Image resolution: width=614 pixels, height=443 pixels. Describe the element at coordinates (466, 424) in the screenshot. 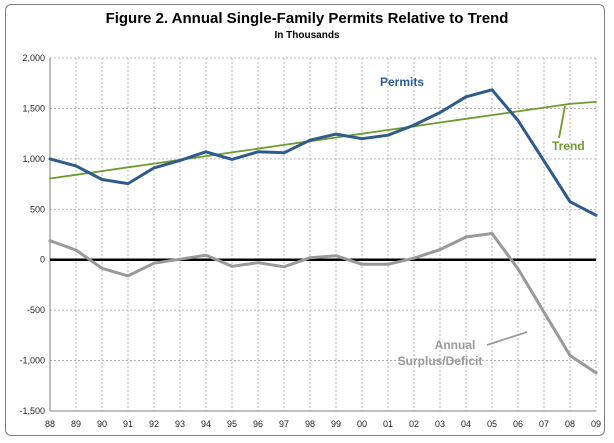

I see `x-tick-label: 04` at that location.